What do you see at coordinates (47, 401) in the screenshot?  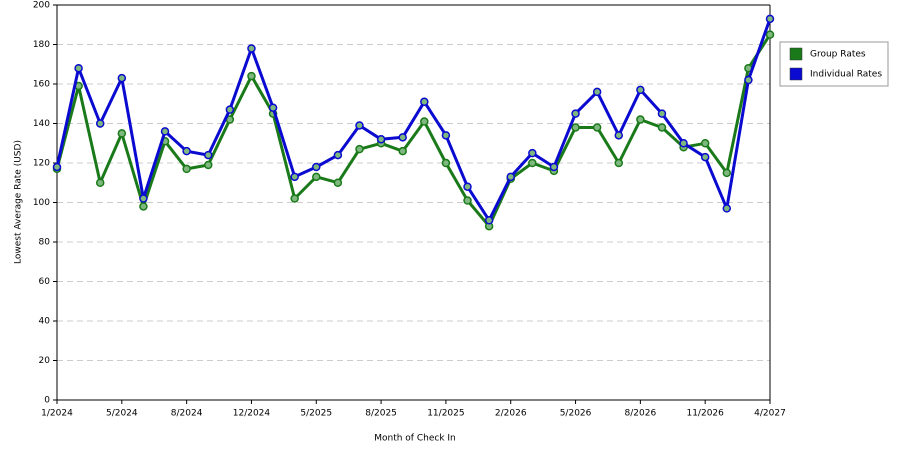 I see `y-tick-label: 0` at bounding box center [47, 401].